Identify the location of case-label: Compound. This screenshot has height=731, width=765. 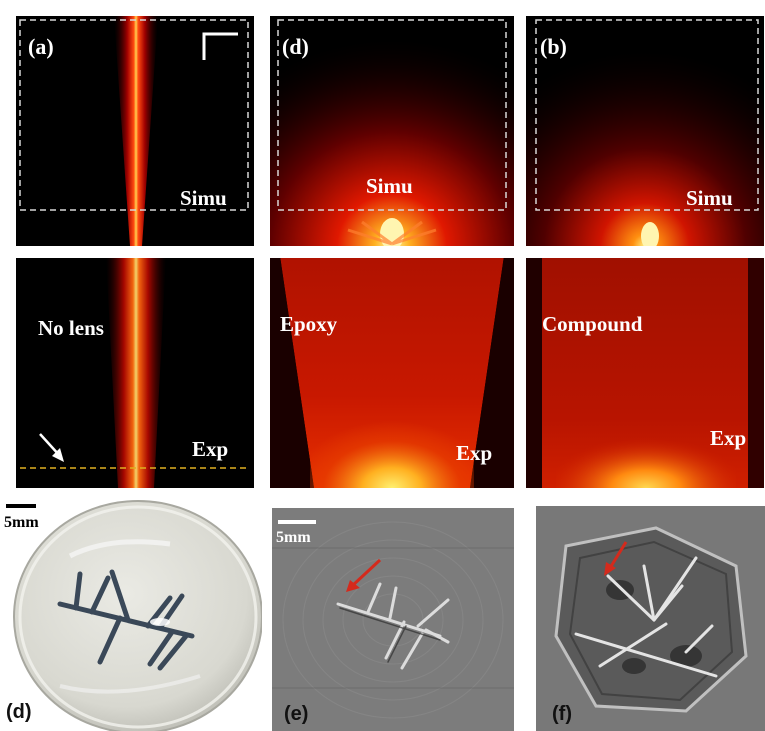
(592, 324).